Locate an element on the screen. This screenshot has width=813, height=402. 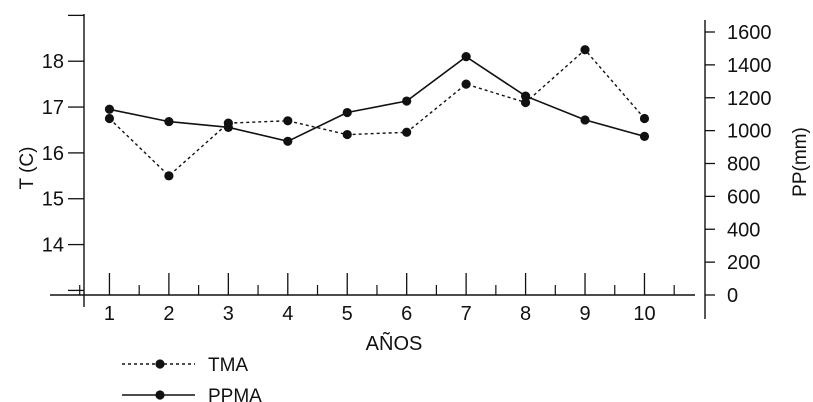
y-right-tick-label: 0 is located at coordinates (732, 296).